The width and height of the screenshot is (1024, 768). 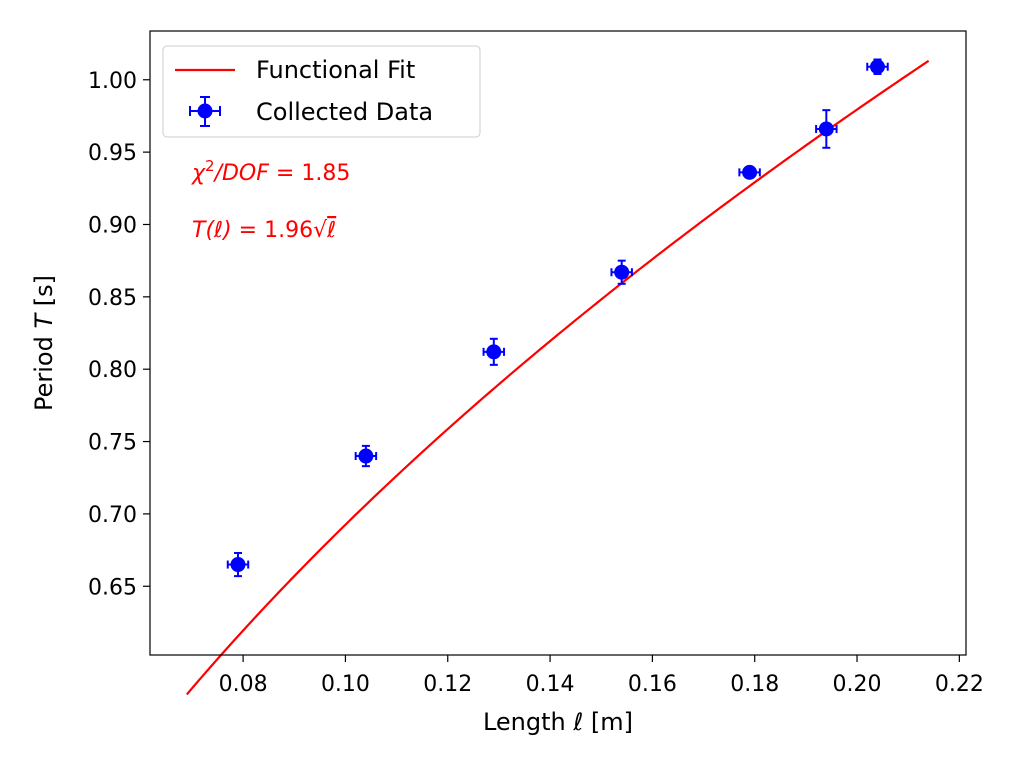 What do you see at coordinates (205, 111) in the screenshot?
I see `legend-errorbar-swatch` at bounding box center [205, 111].